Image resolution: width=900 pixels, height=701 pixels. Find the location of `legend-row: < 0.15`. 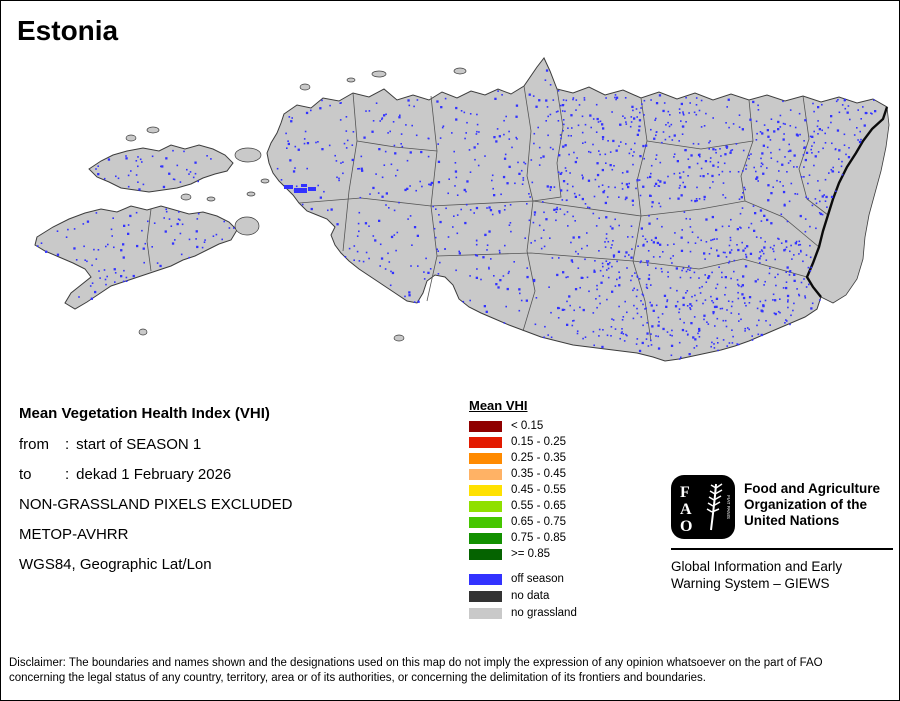

legend-row: < 0.15 is located at coordinates (523, 426).